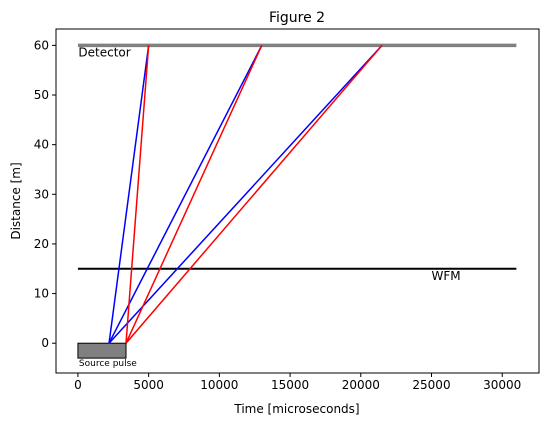 The width and height of the screenshot is (548, 430). What do you see at coordinates (78, 385) in the screenshot?
I see `x-tick-label: 0` at bounding box center [78, 385].